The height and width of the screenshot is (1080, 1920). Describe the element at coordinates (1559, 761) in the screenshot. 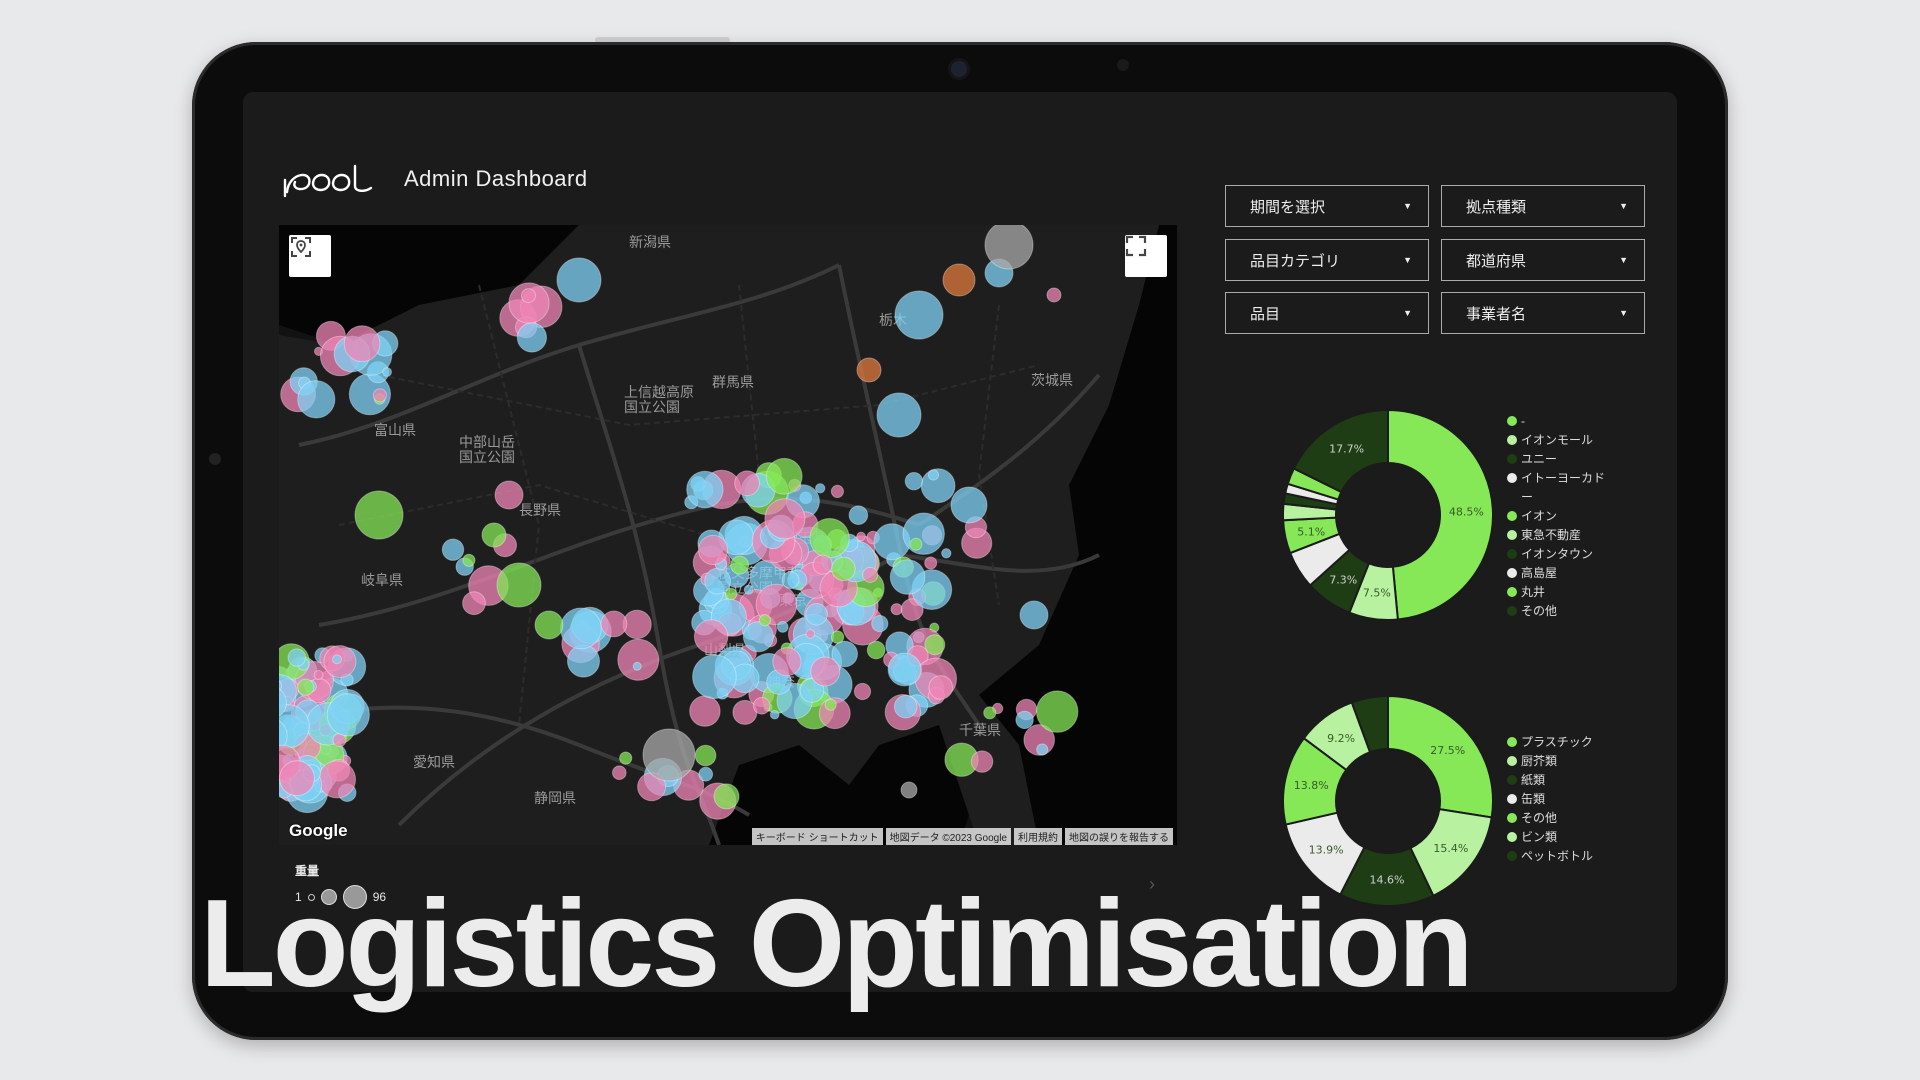

I see `material-legend-item: 厨芥類` at that location.